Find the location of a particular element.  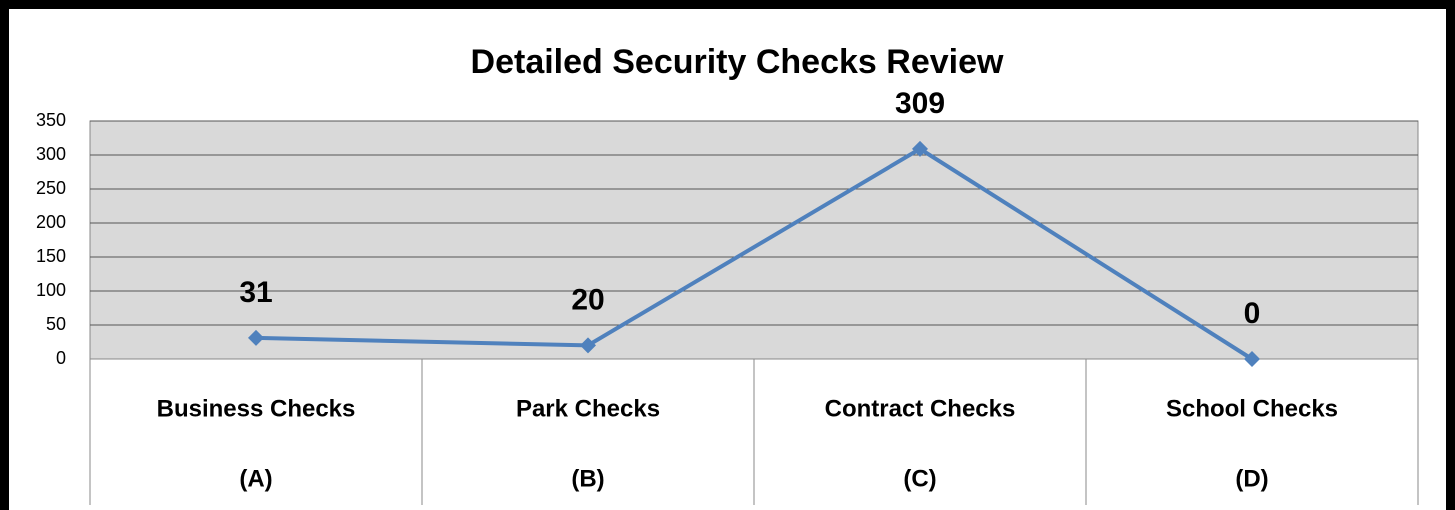

x-tick-label: Park Checks is located at coordinates (588, 408).